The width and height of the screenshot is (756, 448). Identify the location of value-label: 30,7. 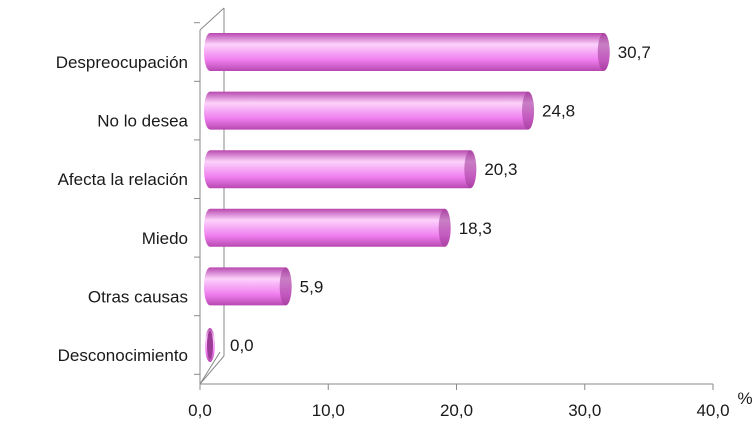
(634, 52).